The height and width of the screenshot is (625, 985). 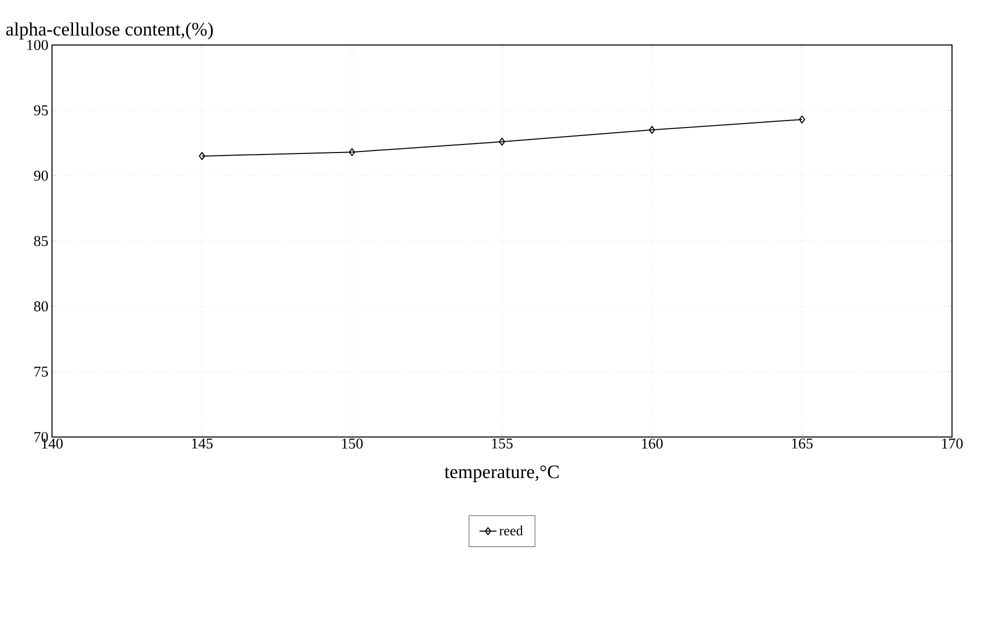 What do you see at coordinates (952, 443) in the screenshot?
I see `x-tick-label: 170` at bounding box center [952, 443].